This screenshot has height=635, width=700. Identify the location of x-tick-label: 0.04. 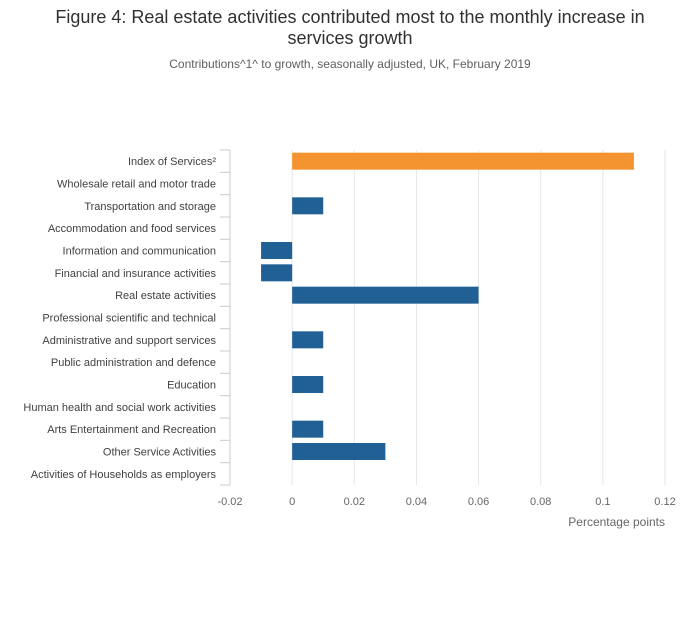
(416, 502).